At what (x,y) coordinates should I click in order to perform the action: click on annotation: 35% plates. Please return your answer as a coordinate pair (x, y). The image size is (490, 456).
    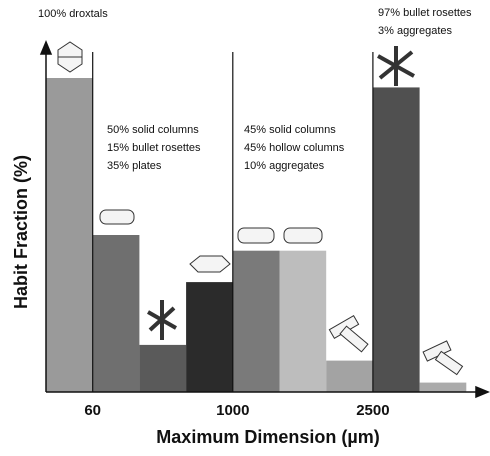
    Looking at the image, I should click on (134, 166).